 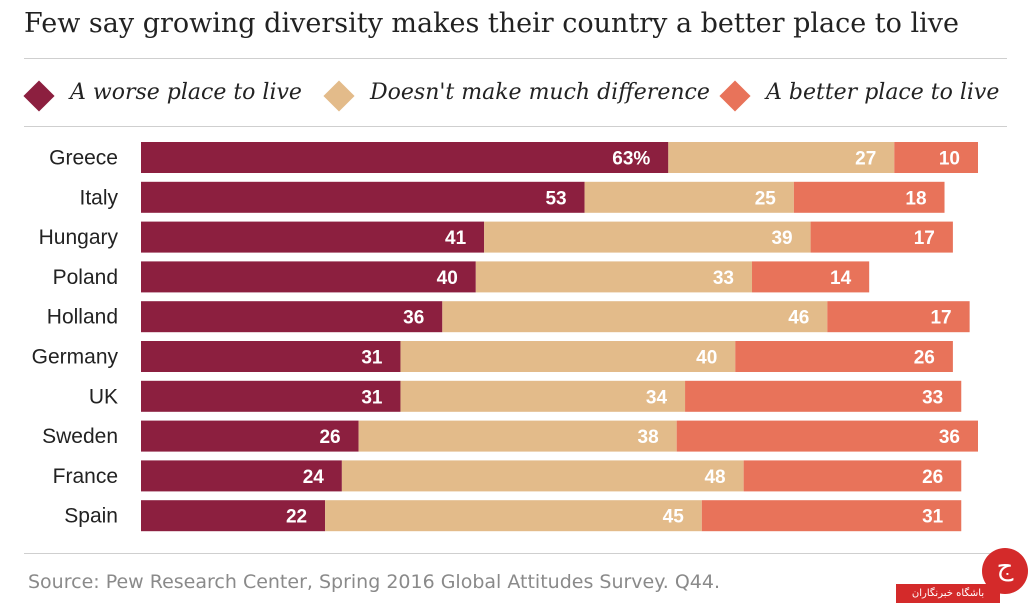 What do you see at coordinates (75, 357) in the screenshot?
I see `category-label-germany: Germany` at bounding box center [75, 357].